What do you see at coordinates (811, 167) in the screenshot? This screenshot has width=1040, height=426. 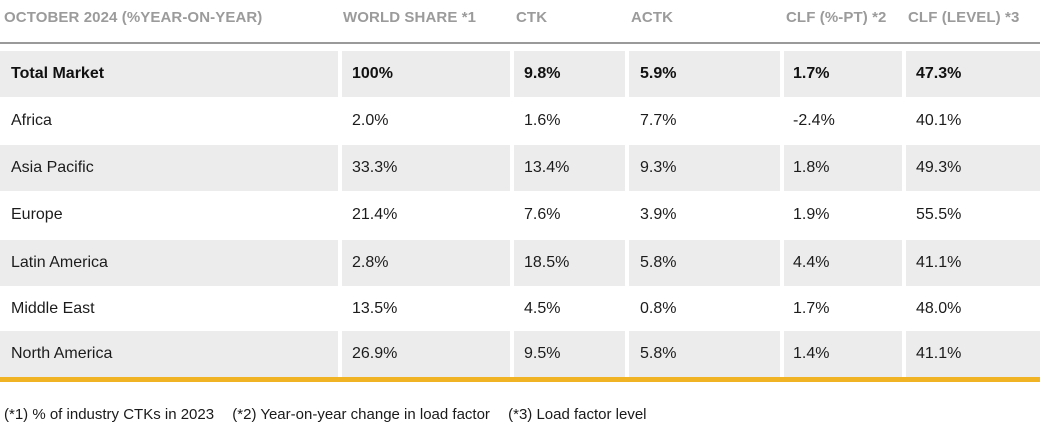 I see `cell-clf-pt: 1.8%` at bounding box center [811, 167].